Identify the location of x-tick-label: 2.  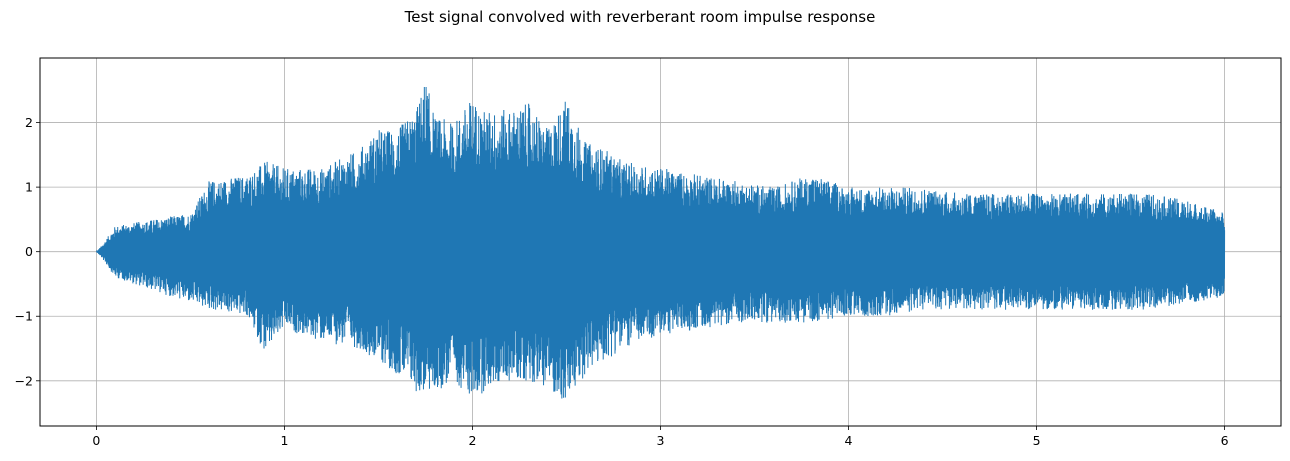
(472, 440).